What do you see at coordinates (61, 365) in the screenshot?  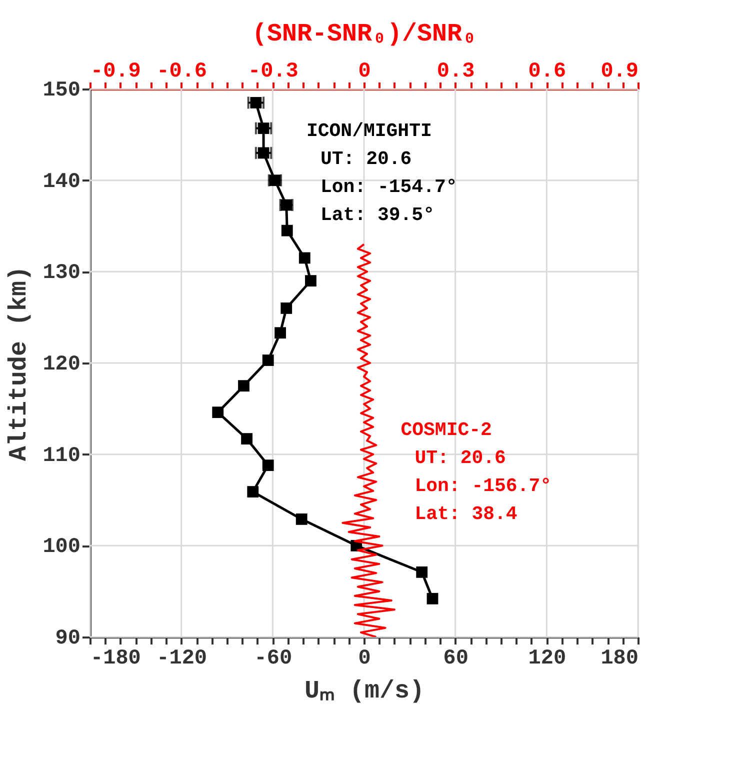 I see `y-tick-label: 120` at bounding box center [61, 365].